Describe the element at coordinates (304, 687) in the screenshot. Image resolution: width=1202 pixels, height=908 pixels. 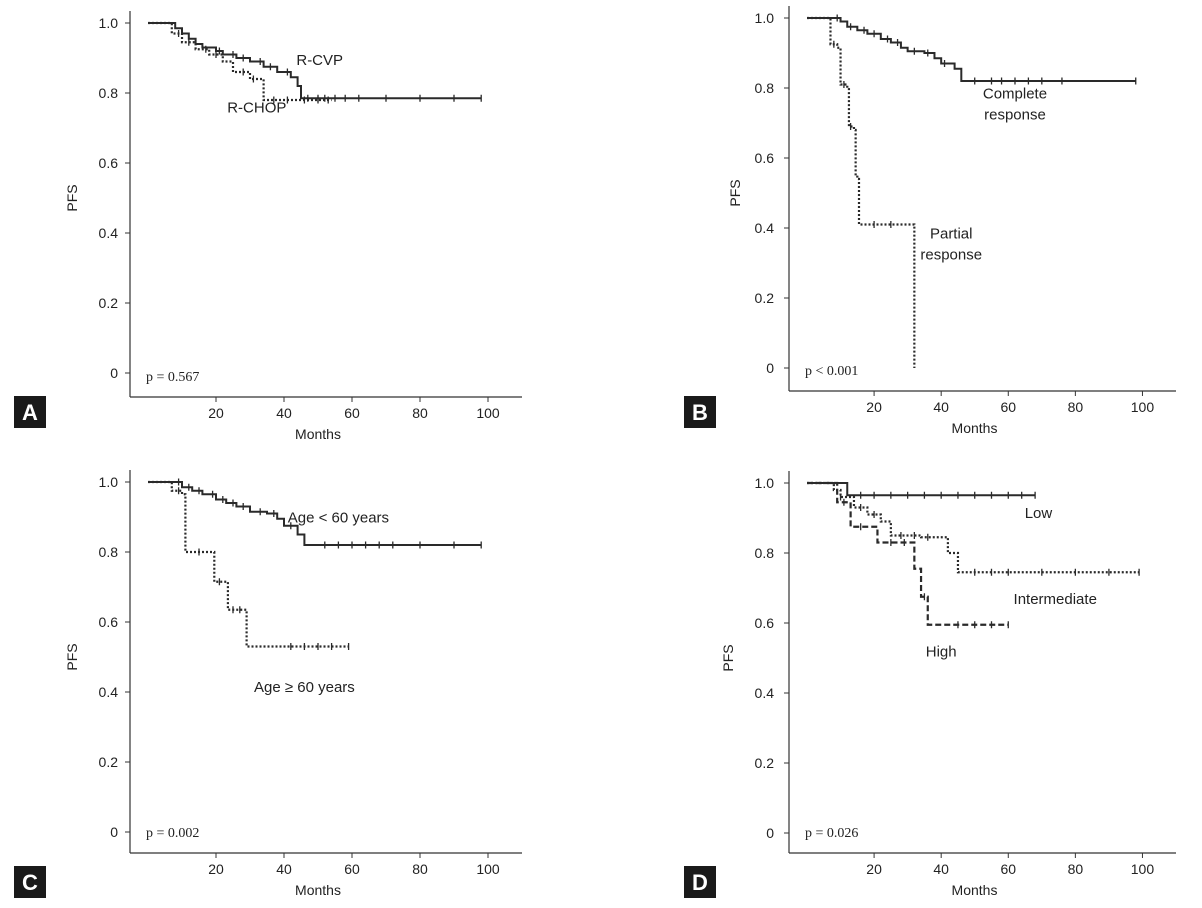
I see `curve-label: Age ≥ 60 years` at that location.